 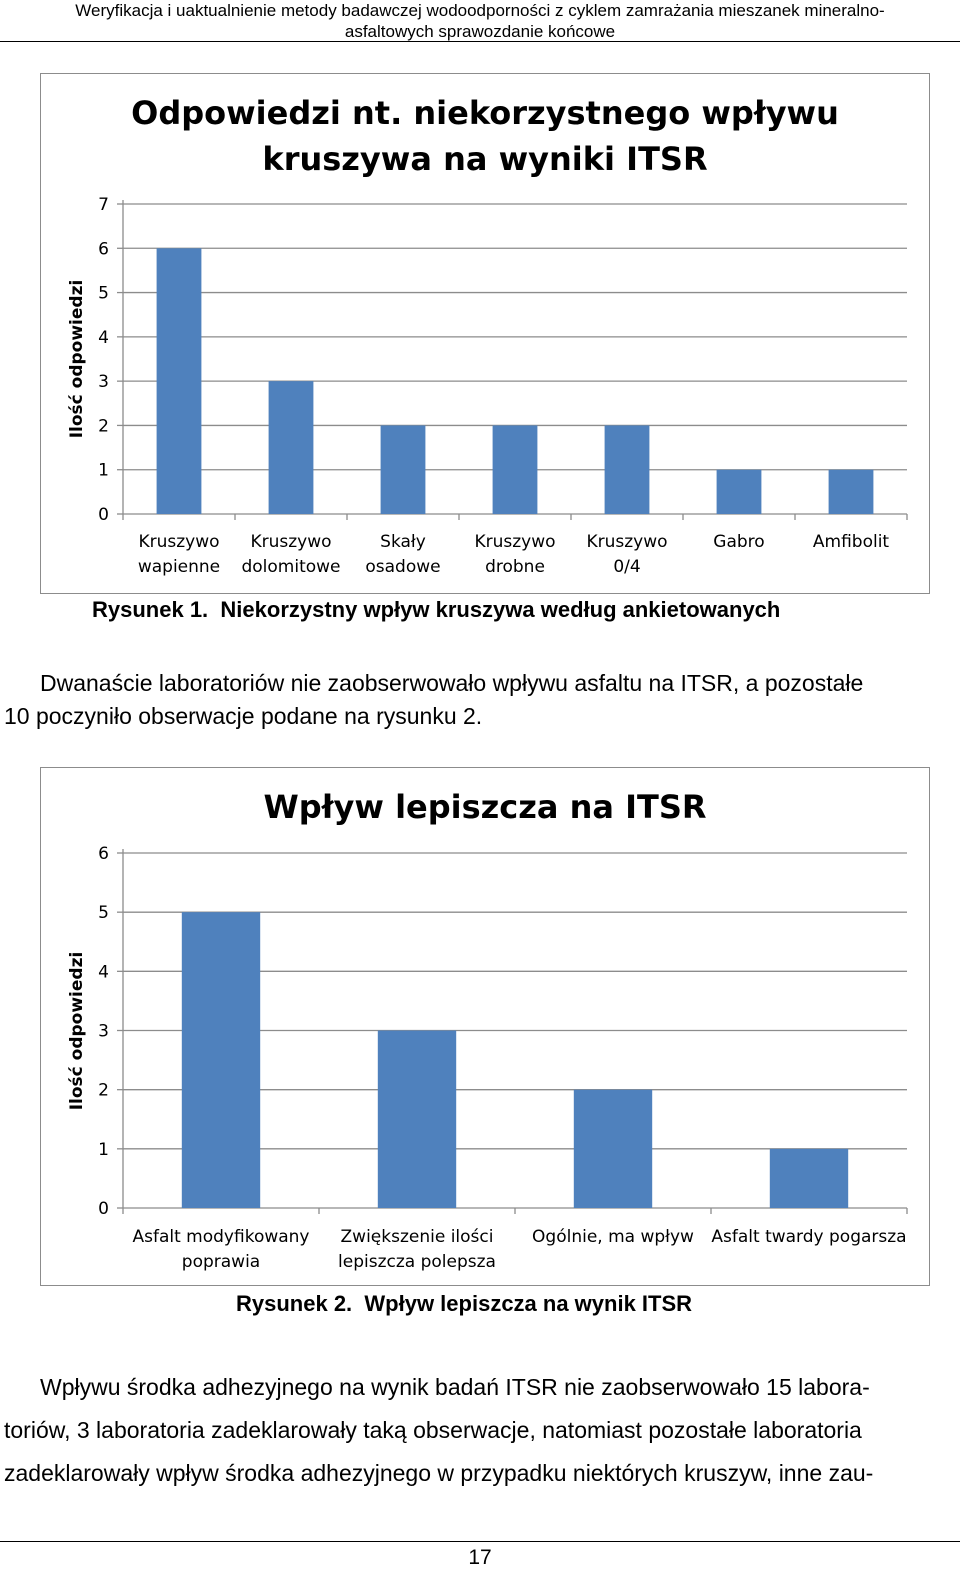 I want to click on chart2-y-tick-label: 5, so click(x=103, y=913).